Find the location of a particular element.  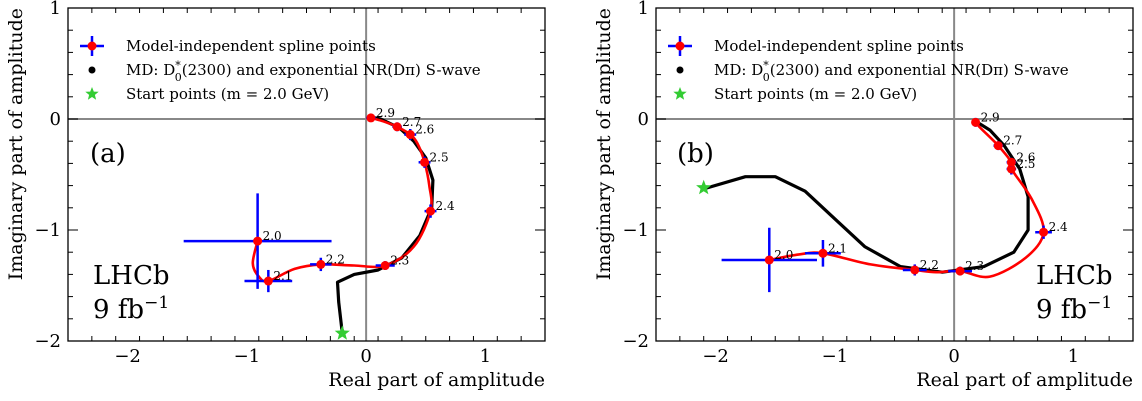

panel-tag: (a) is located at coordinates (108, 154).